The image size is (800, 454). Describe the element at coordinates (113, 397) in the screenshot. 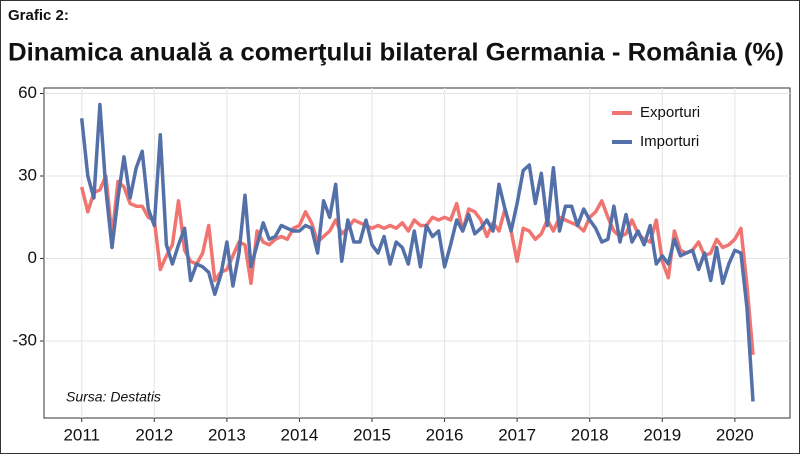

I see `source-note: Sursa: Destatis` at that location.